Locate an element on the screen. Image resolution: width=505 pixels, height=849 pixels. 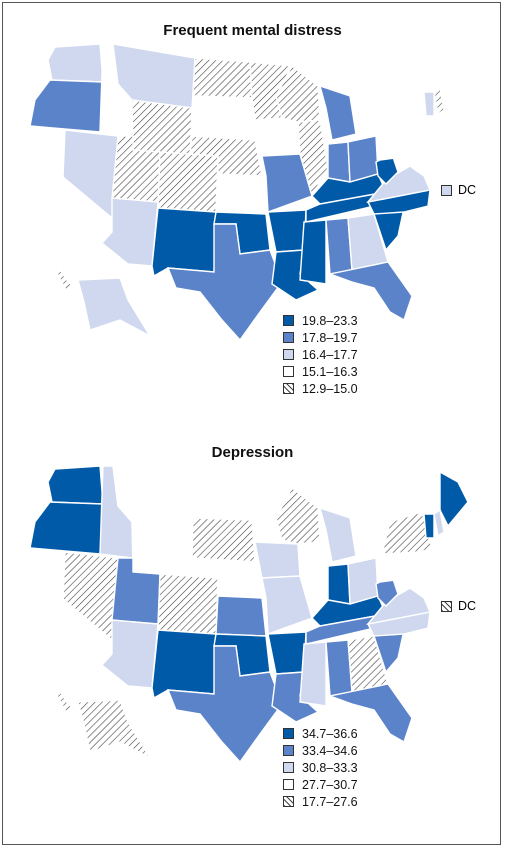
legend-label: 15.1–16.3 is located at coordinates (330, 371).